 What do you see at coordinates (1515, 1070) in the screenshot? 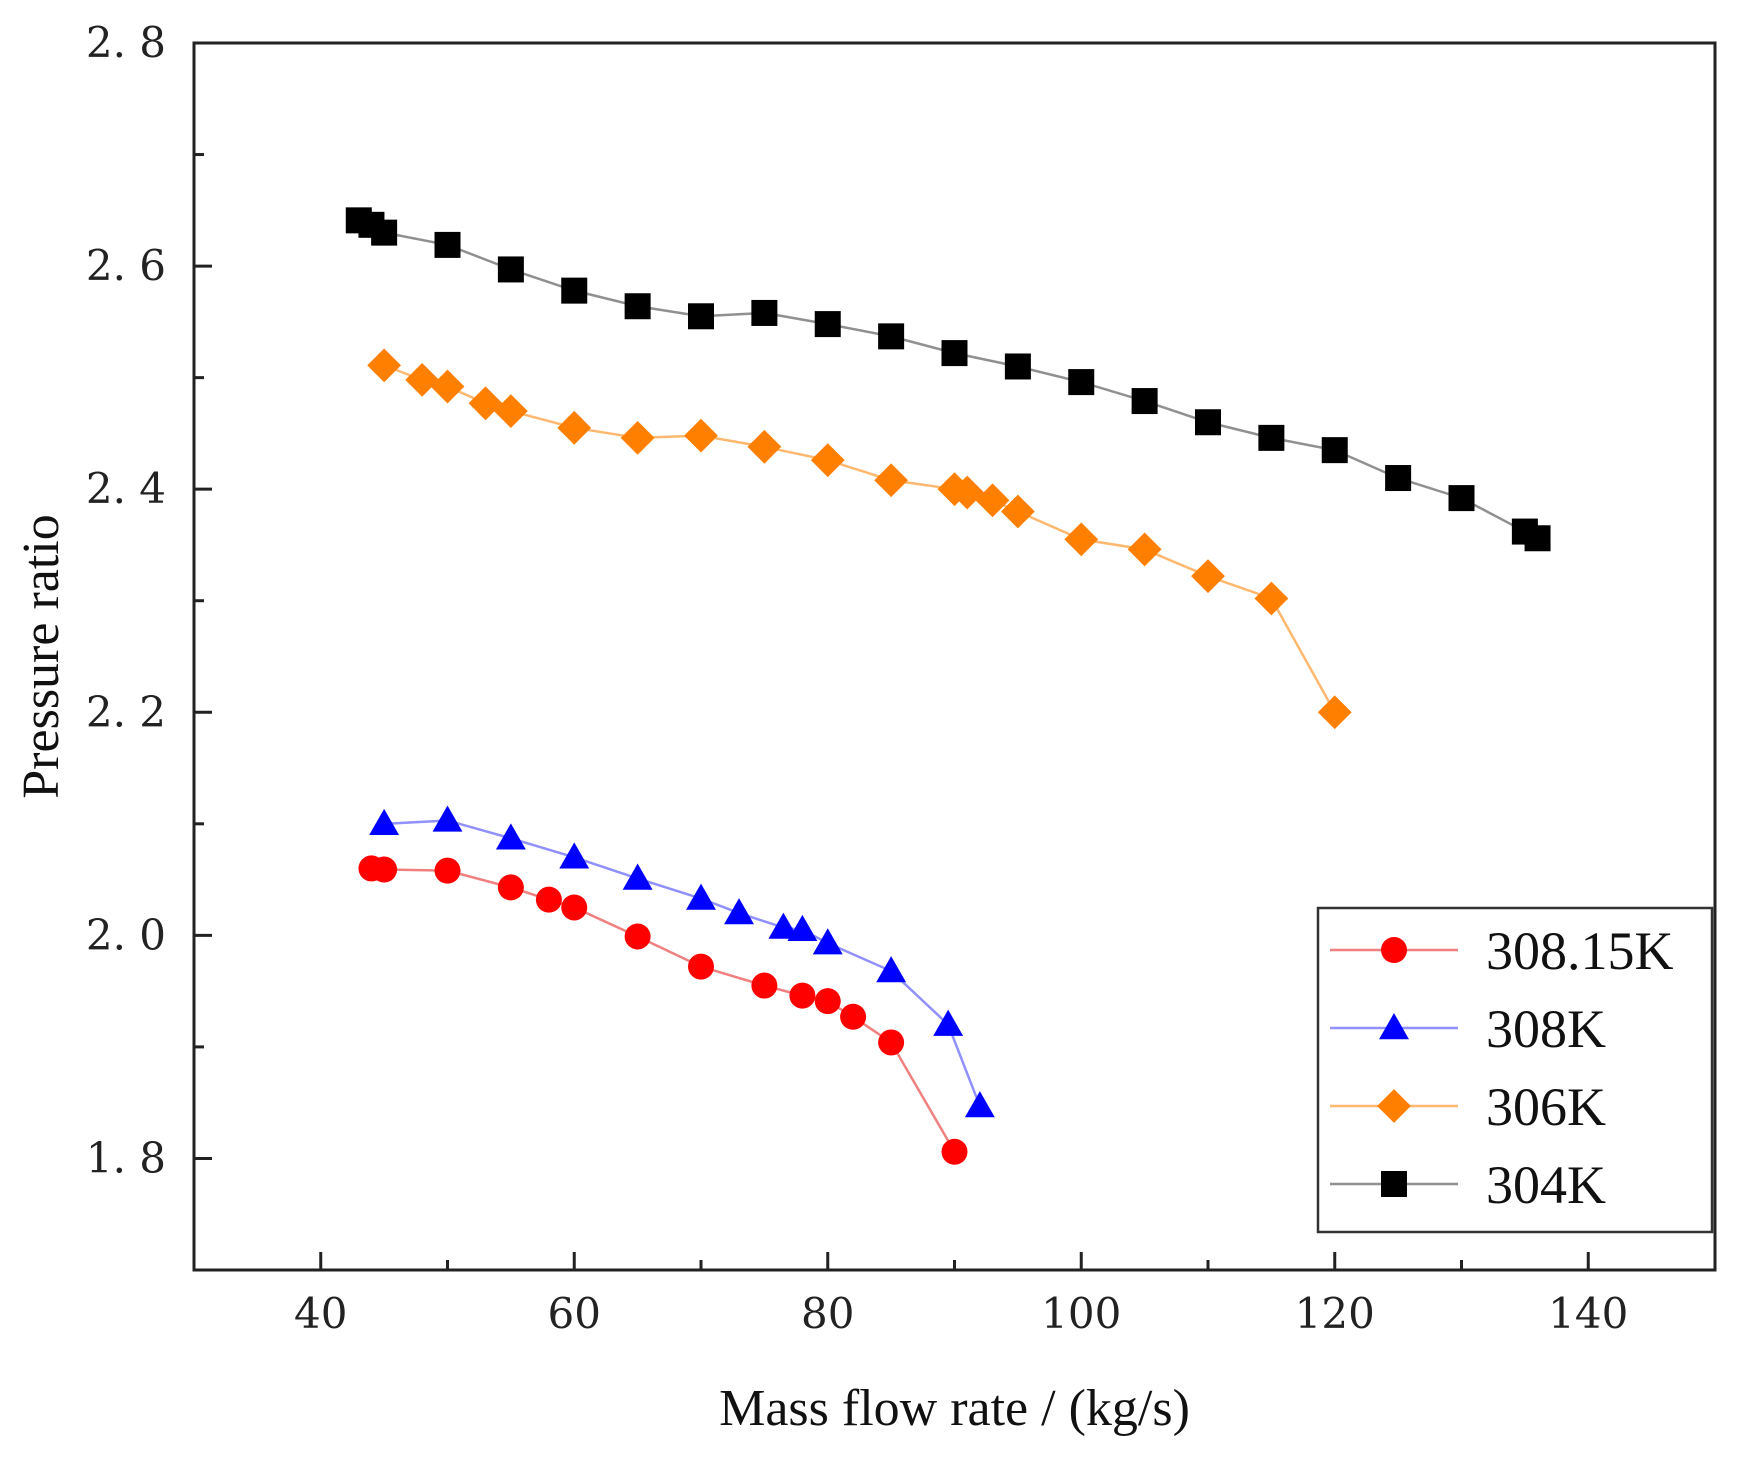
I see `legend: 308.15K 308K 306K 304K` at bounding box center [1515, 1070].